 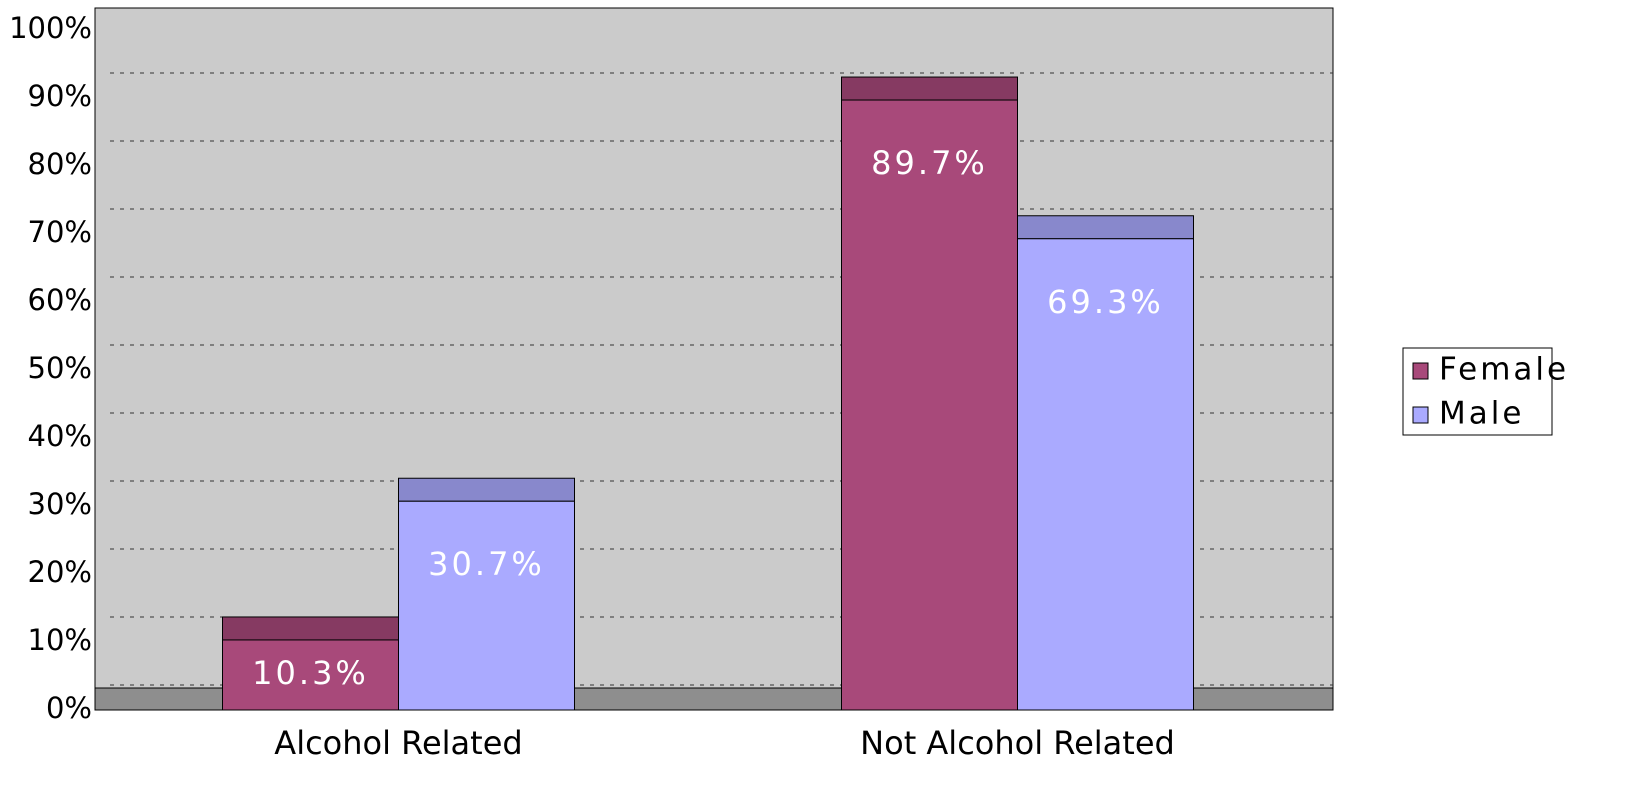 What do you see at coordinates (486, 564) in the screenshot?
I see `value-label: 30.7%` at bounding box center [486, 564].